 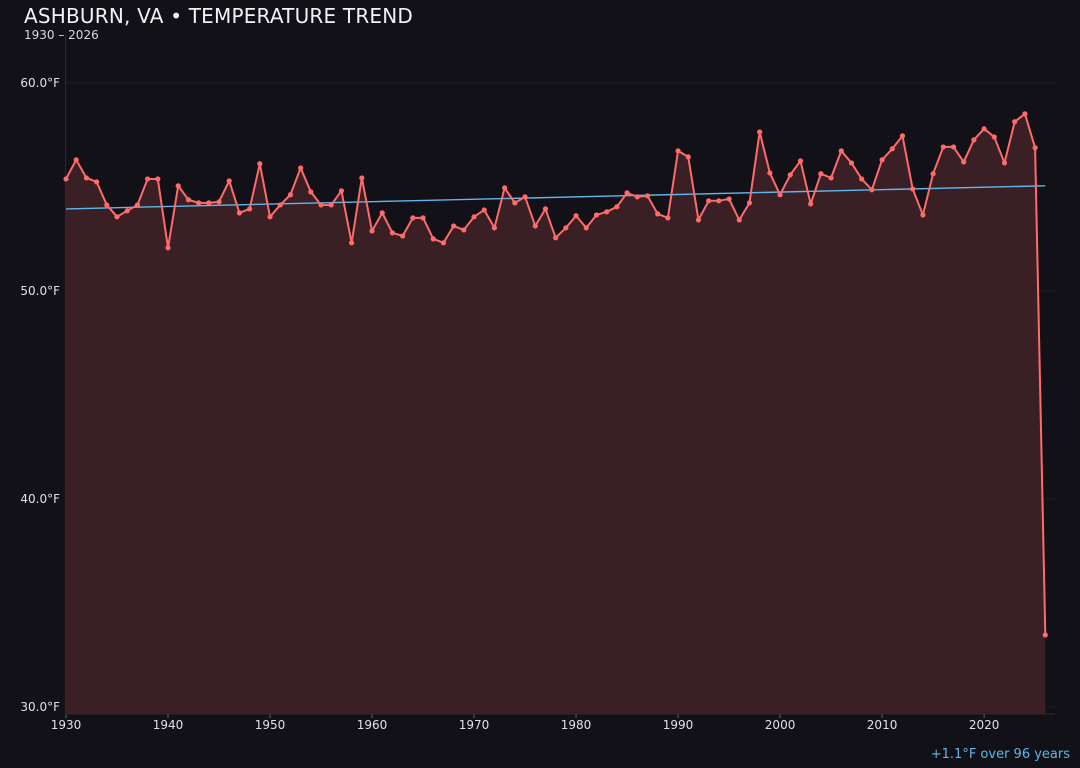 What do you see at coordinates (61, 35) in the screenshot?
I see `chart-subtitle: 1930 – 2026` at bounding box center [61, 35].